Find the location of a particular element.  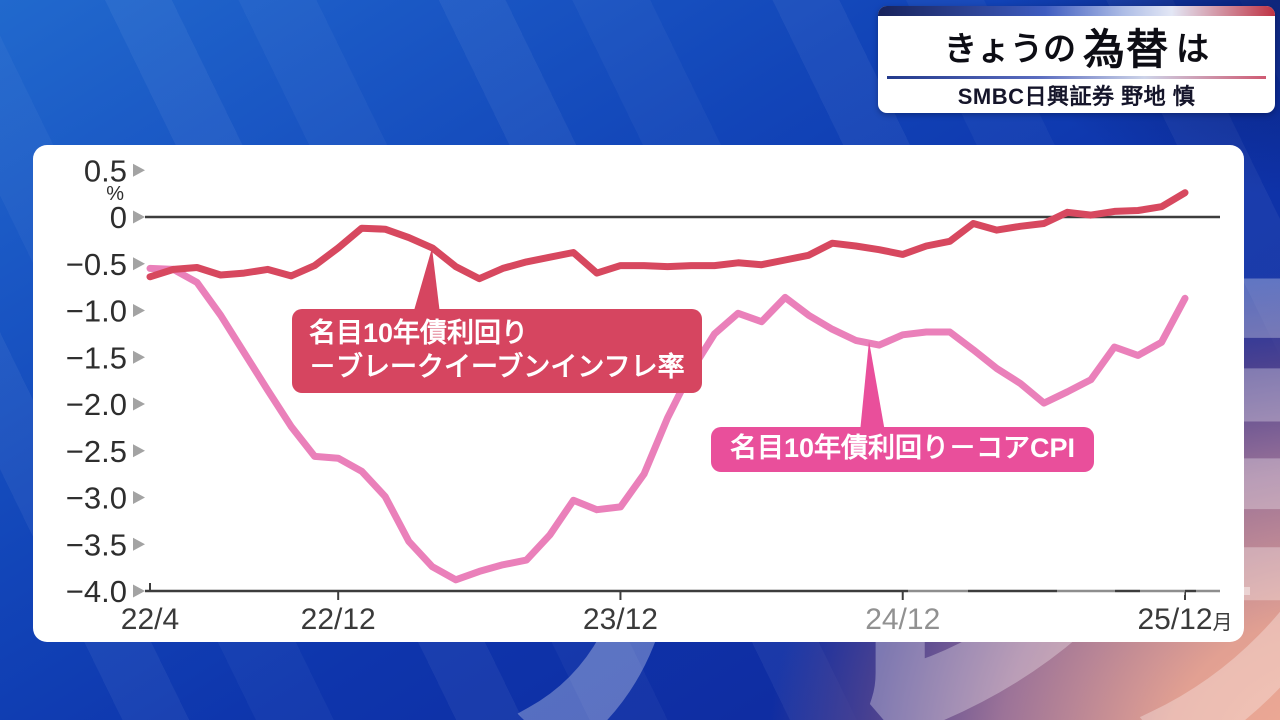

title-prefix: きょうの is located at coordinates (1009, 48).